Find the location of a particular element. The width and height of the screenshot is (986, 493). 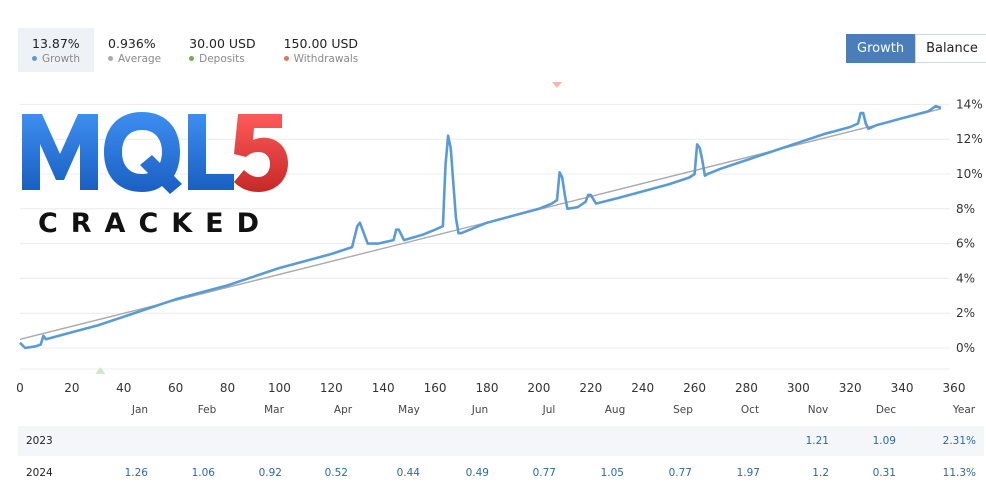

month-value-cell: 0.44 is located at coordinates (408, 473).